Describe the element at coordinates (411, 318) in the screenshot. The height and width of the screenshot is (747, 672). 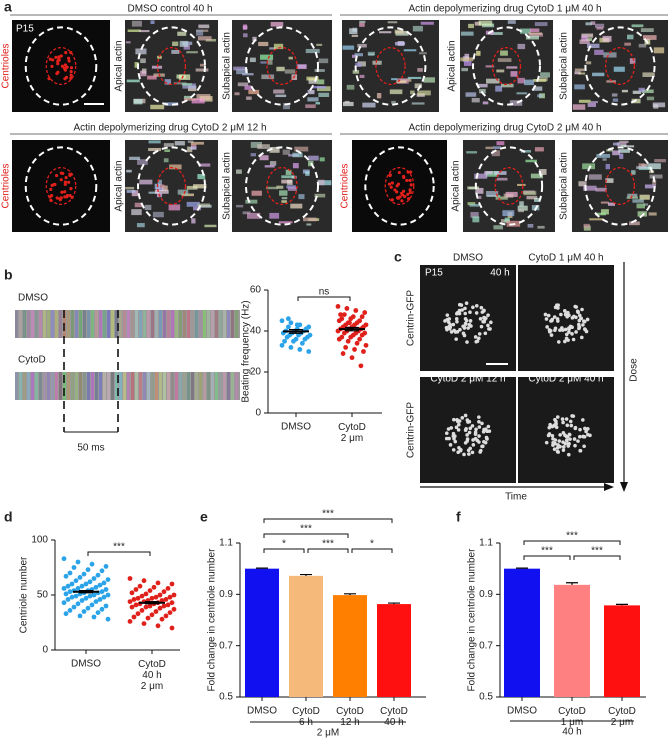
I see `row-label: Centrin-GFP` at that location.